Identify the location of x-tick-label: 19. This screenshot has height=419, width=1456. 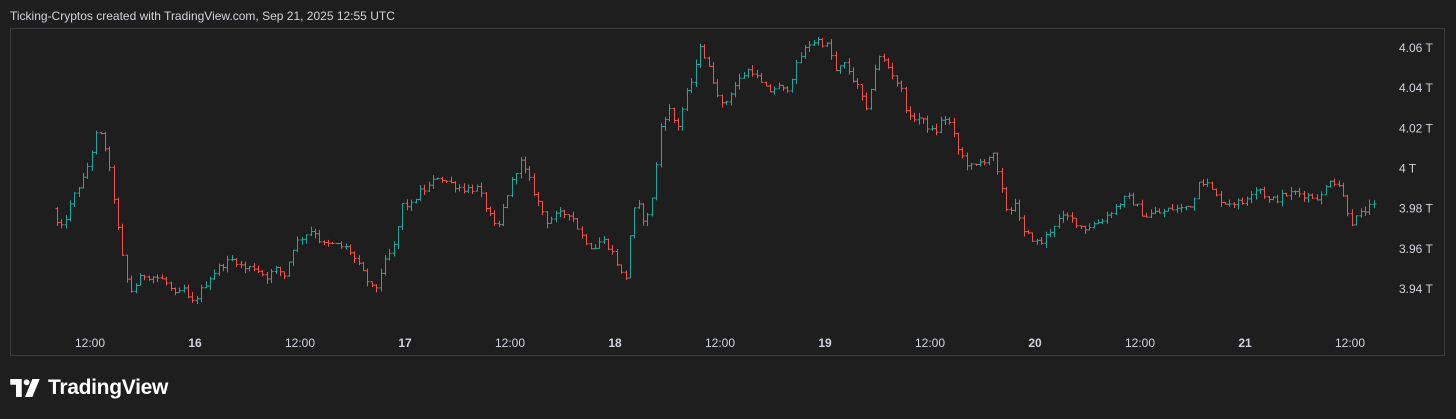
(825, 343).